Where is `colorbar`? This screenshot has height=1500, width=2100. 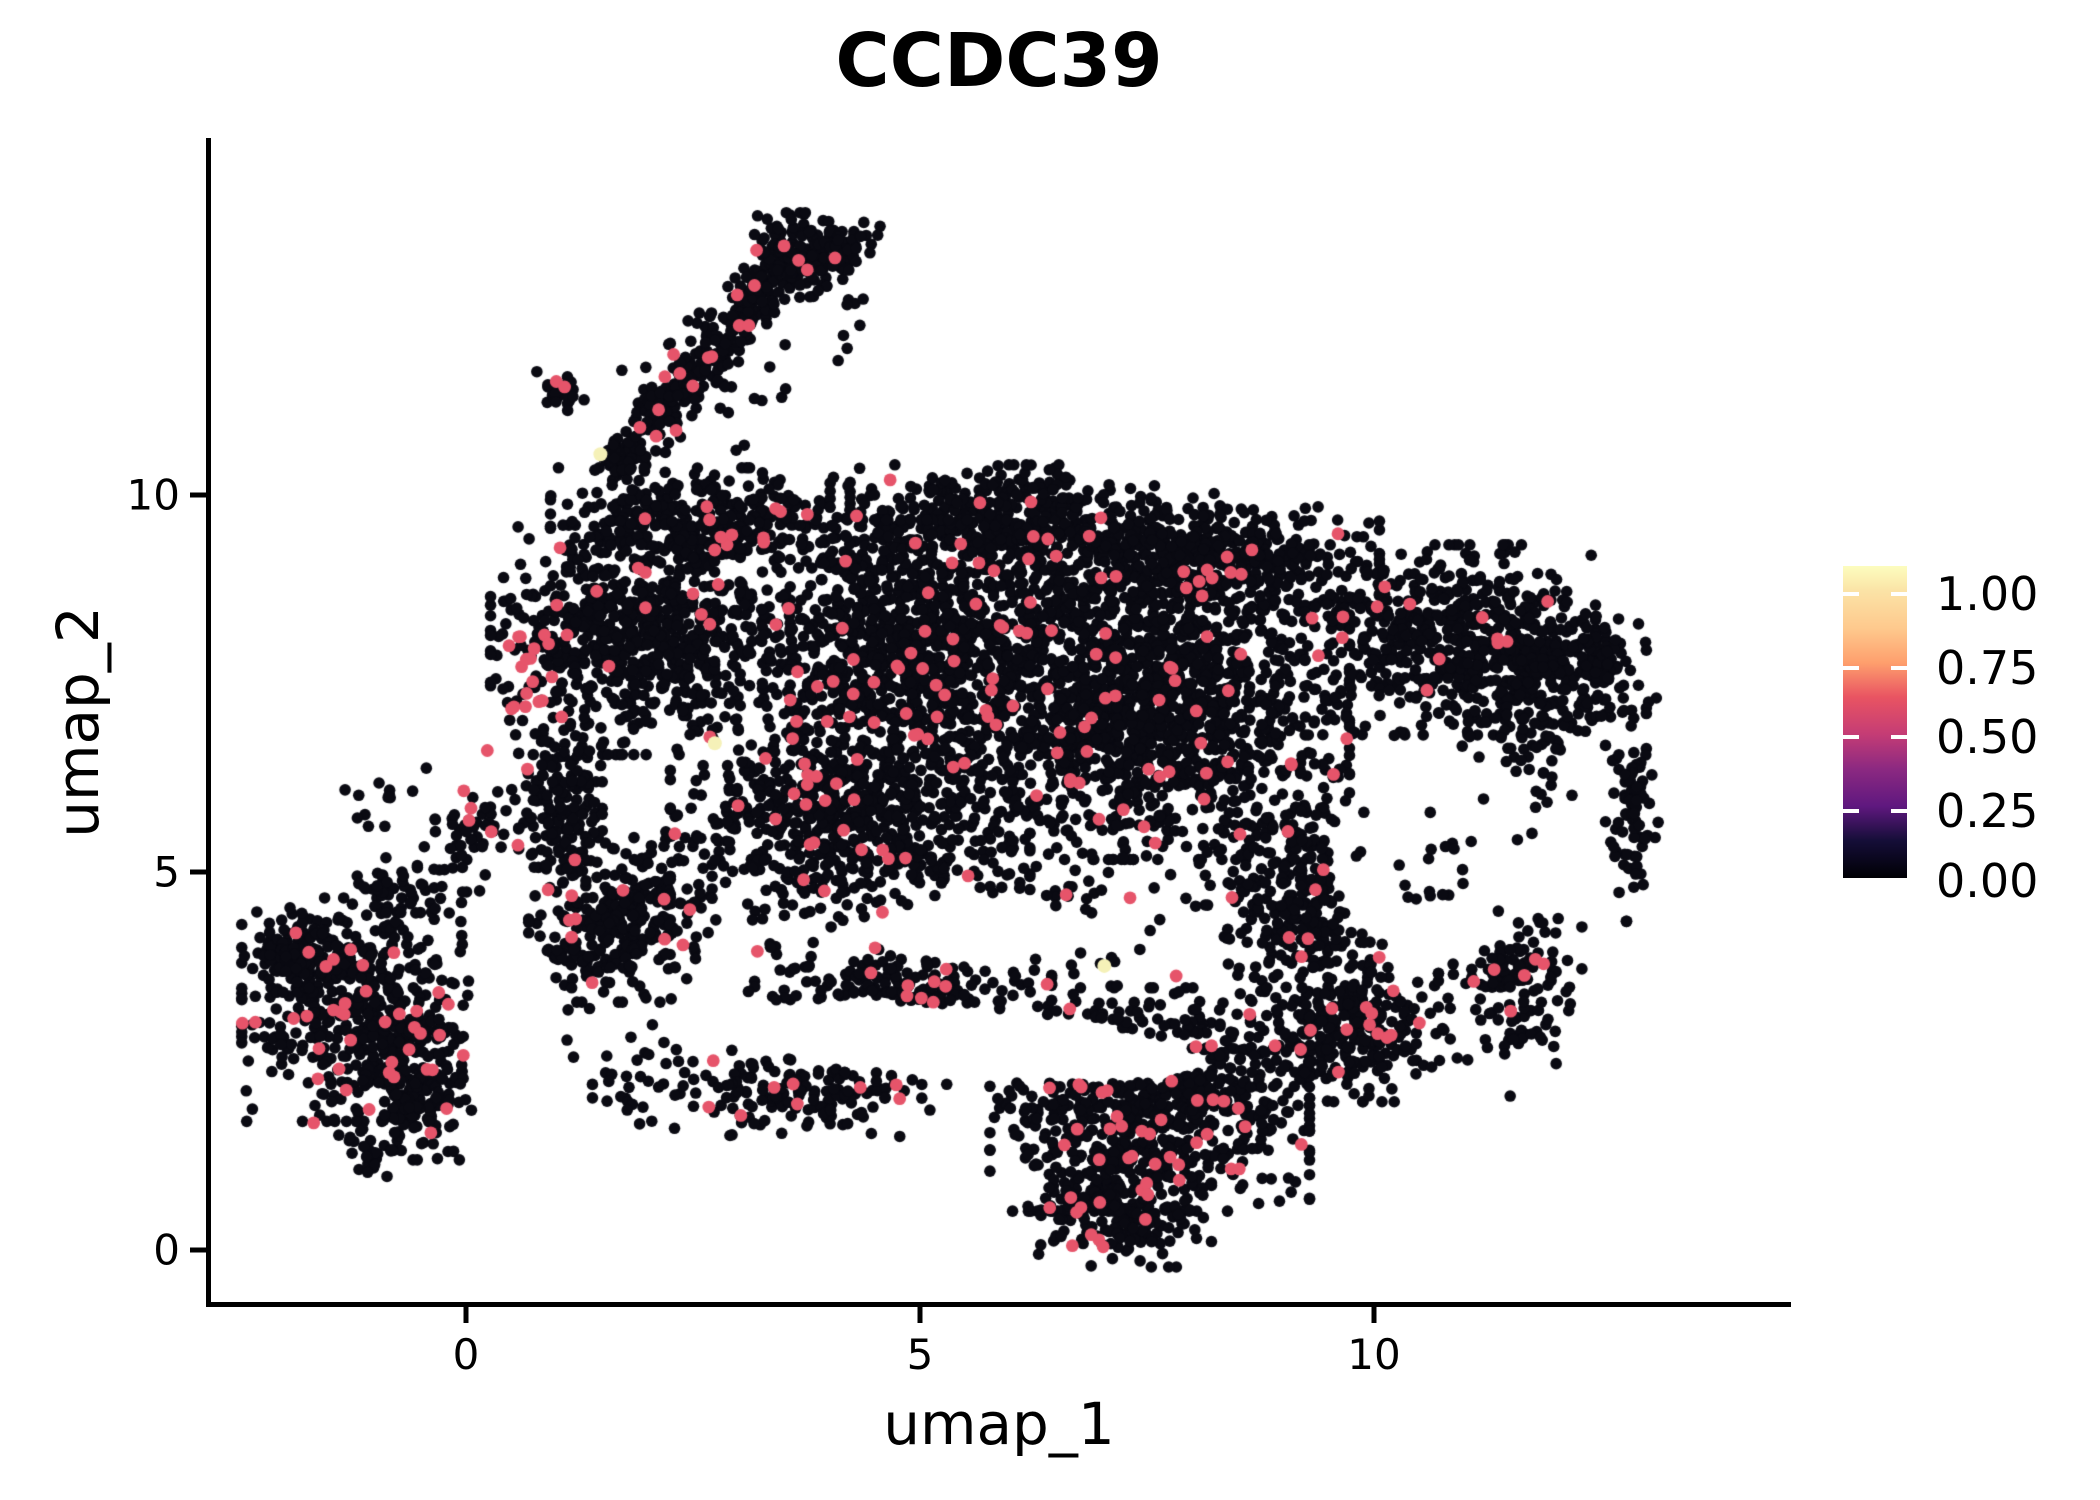 colorbar is located at coordinates (1875, 722).